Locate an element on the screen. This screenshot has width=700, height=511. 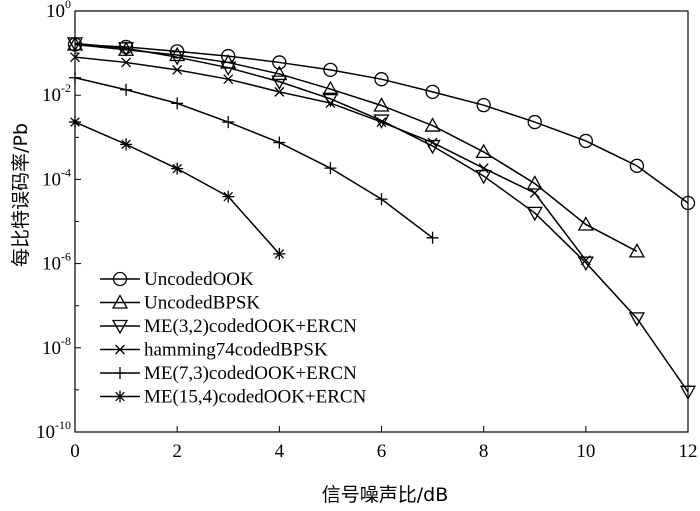
y-tick-label: 10⁻⁶ is located at coordinates (56, 262).